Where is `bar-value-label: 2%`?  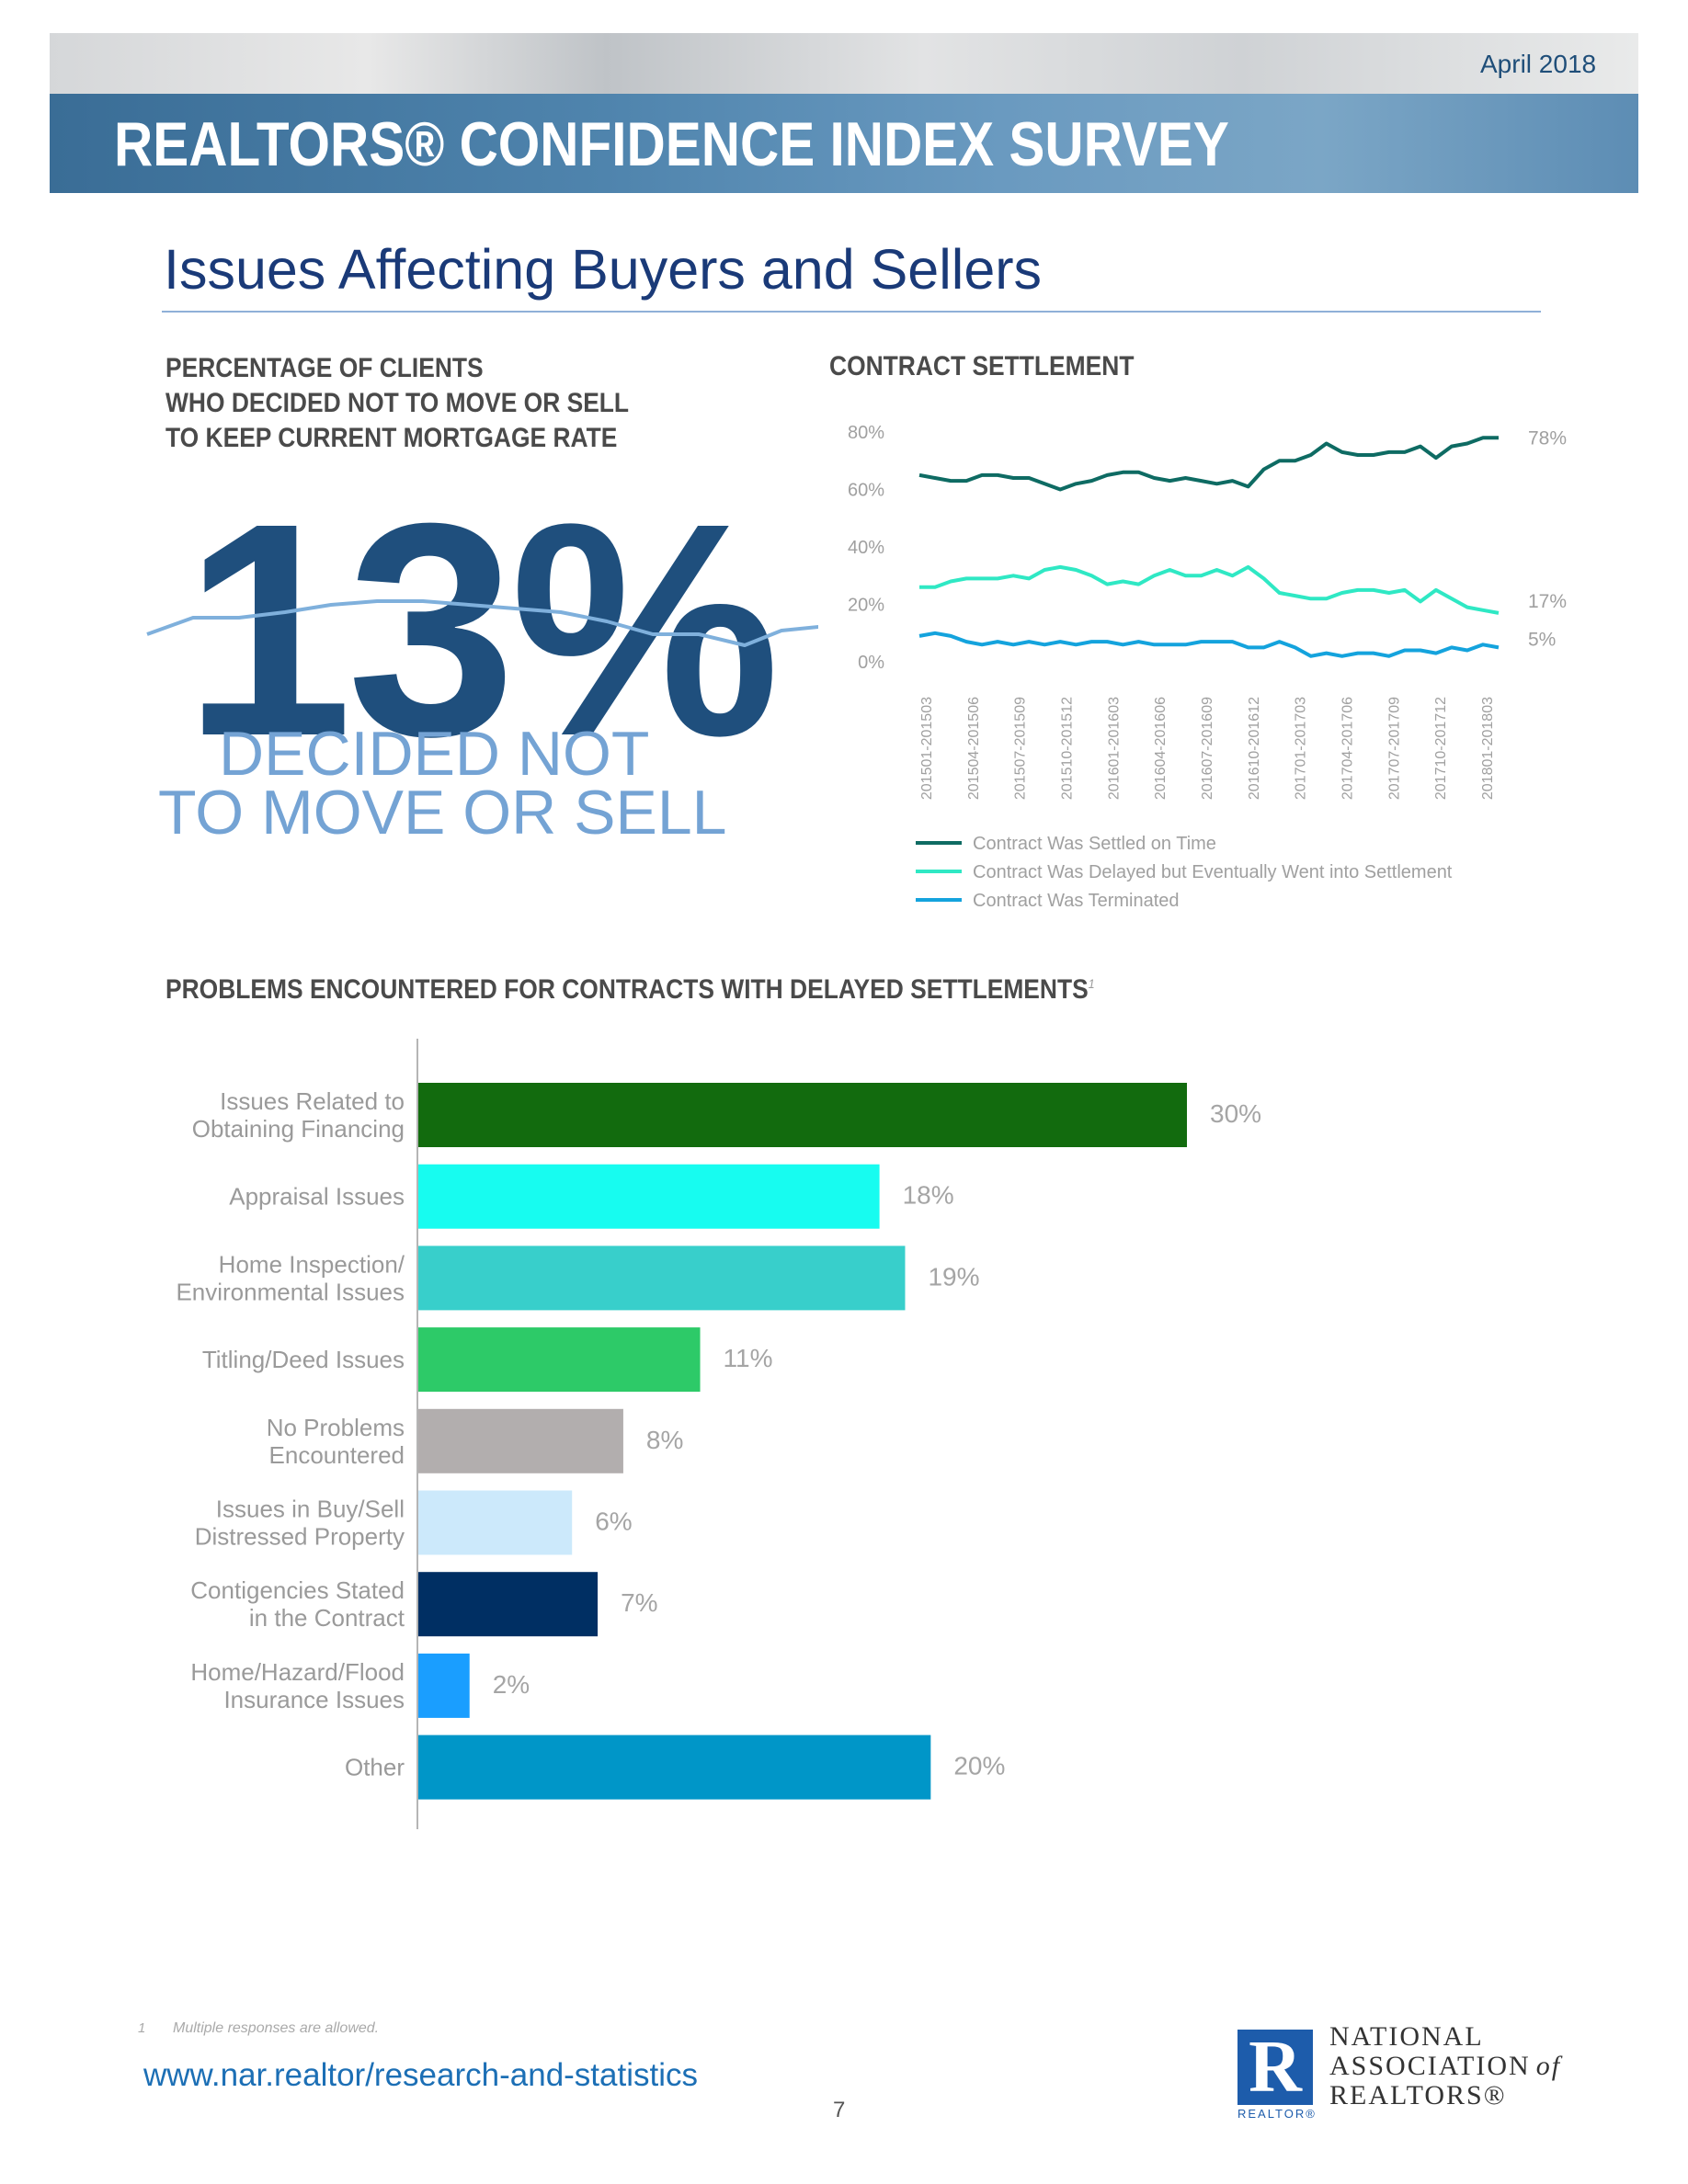
bar-value-label: 2% is located at coordinates (512, 1684).